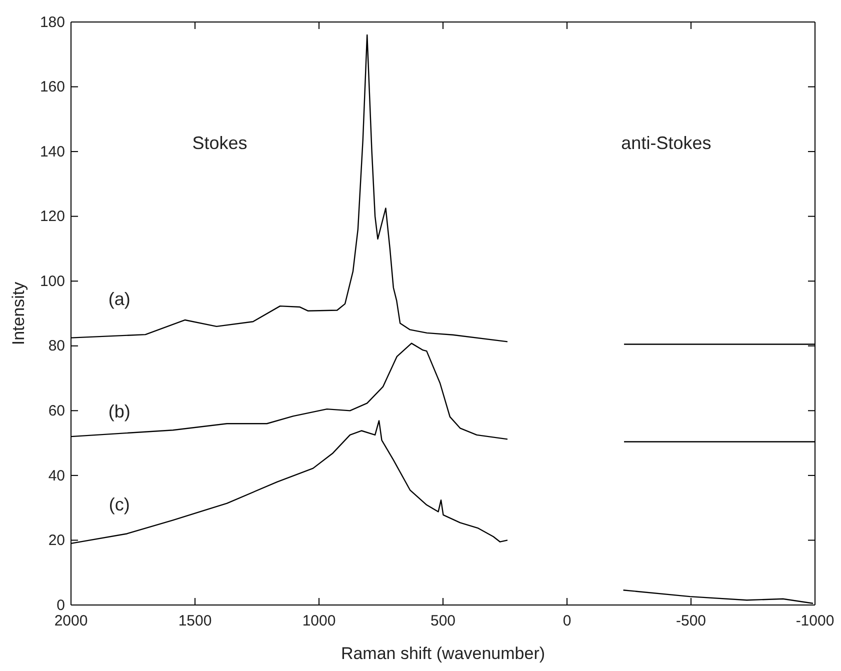 The height and width of the screenshot is (671, 841). What do you see at coordinates (56, 541) in the screenshot?
I see `y-tick-label: 20` at bounding box center [56, 541].